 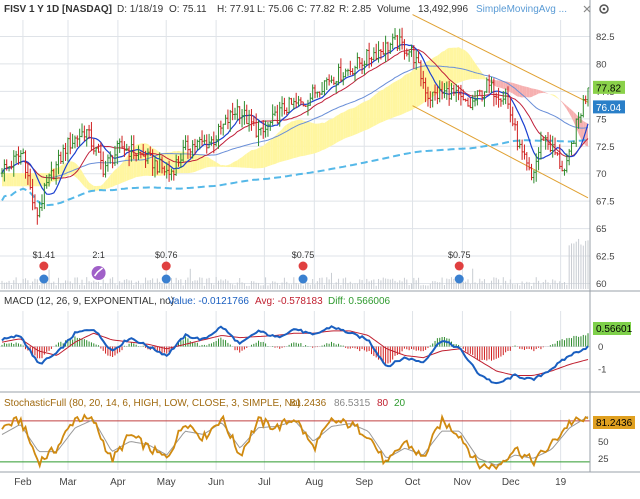 I want to click on volume-value: 13,492,996, so click(x=443, y=9).